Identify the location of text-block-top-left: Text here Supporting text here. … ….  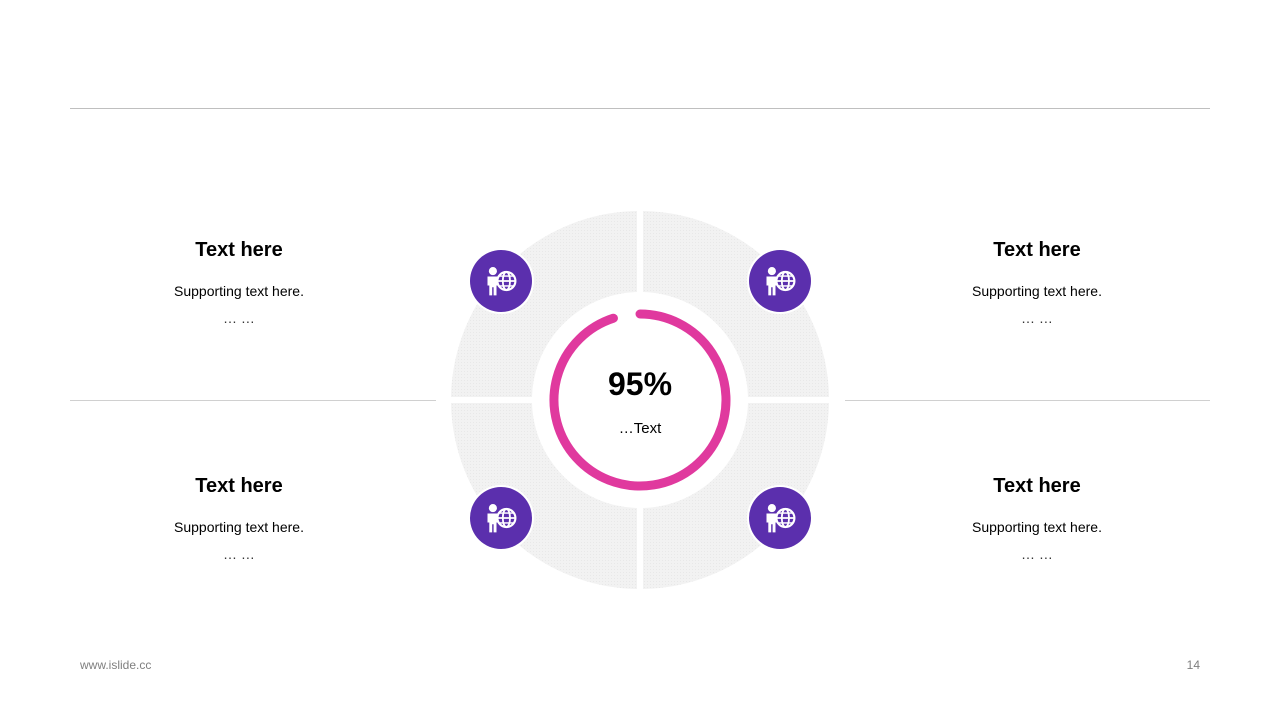
(239, 282).